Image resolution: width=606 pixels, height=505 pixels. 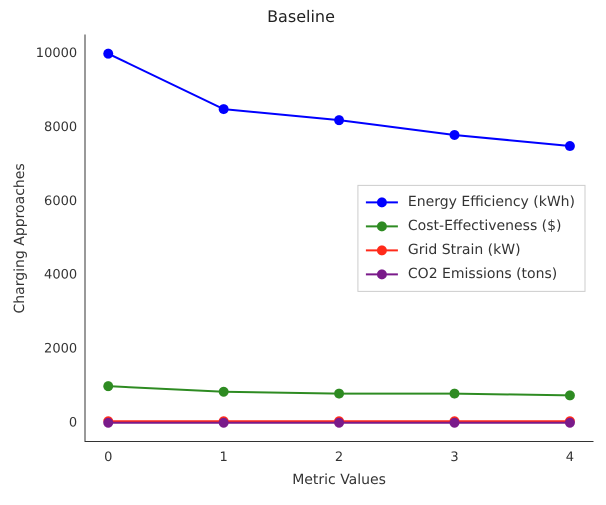 I want to click on x-tick-label: 1, so click(x=224, y=457).